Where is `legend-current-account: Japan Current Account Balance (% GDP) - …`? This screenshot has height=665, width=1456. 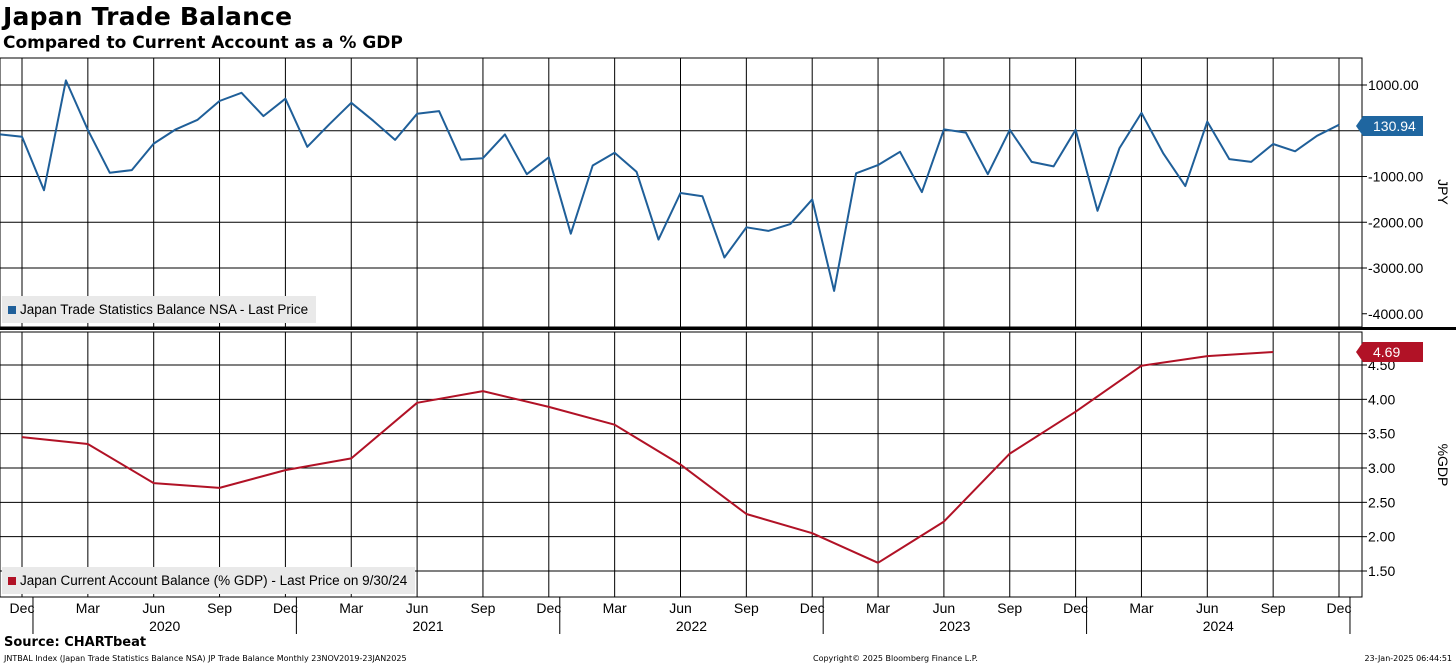 legend-current-account: Japan Current Account Balance (% GDP) - … is located at coordinates (209, 580).